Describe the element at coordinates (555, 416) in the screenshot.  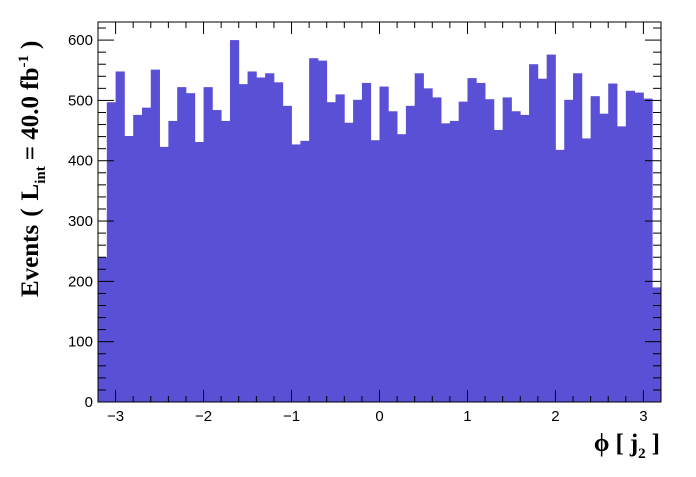
I see `x-tick-label: 2` at that location.